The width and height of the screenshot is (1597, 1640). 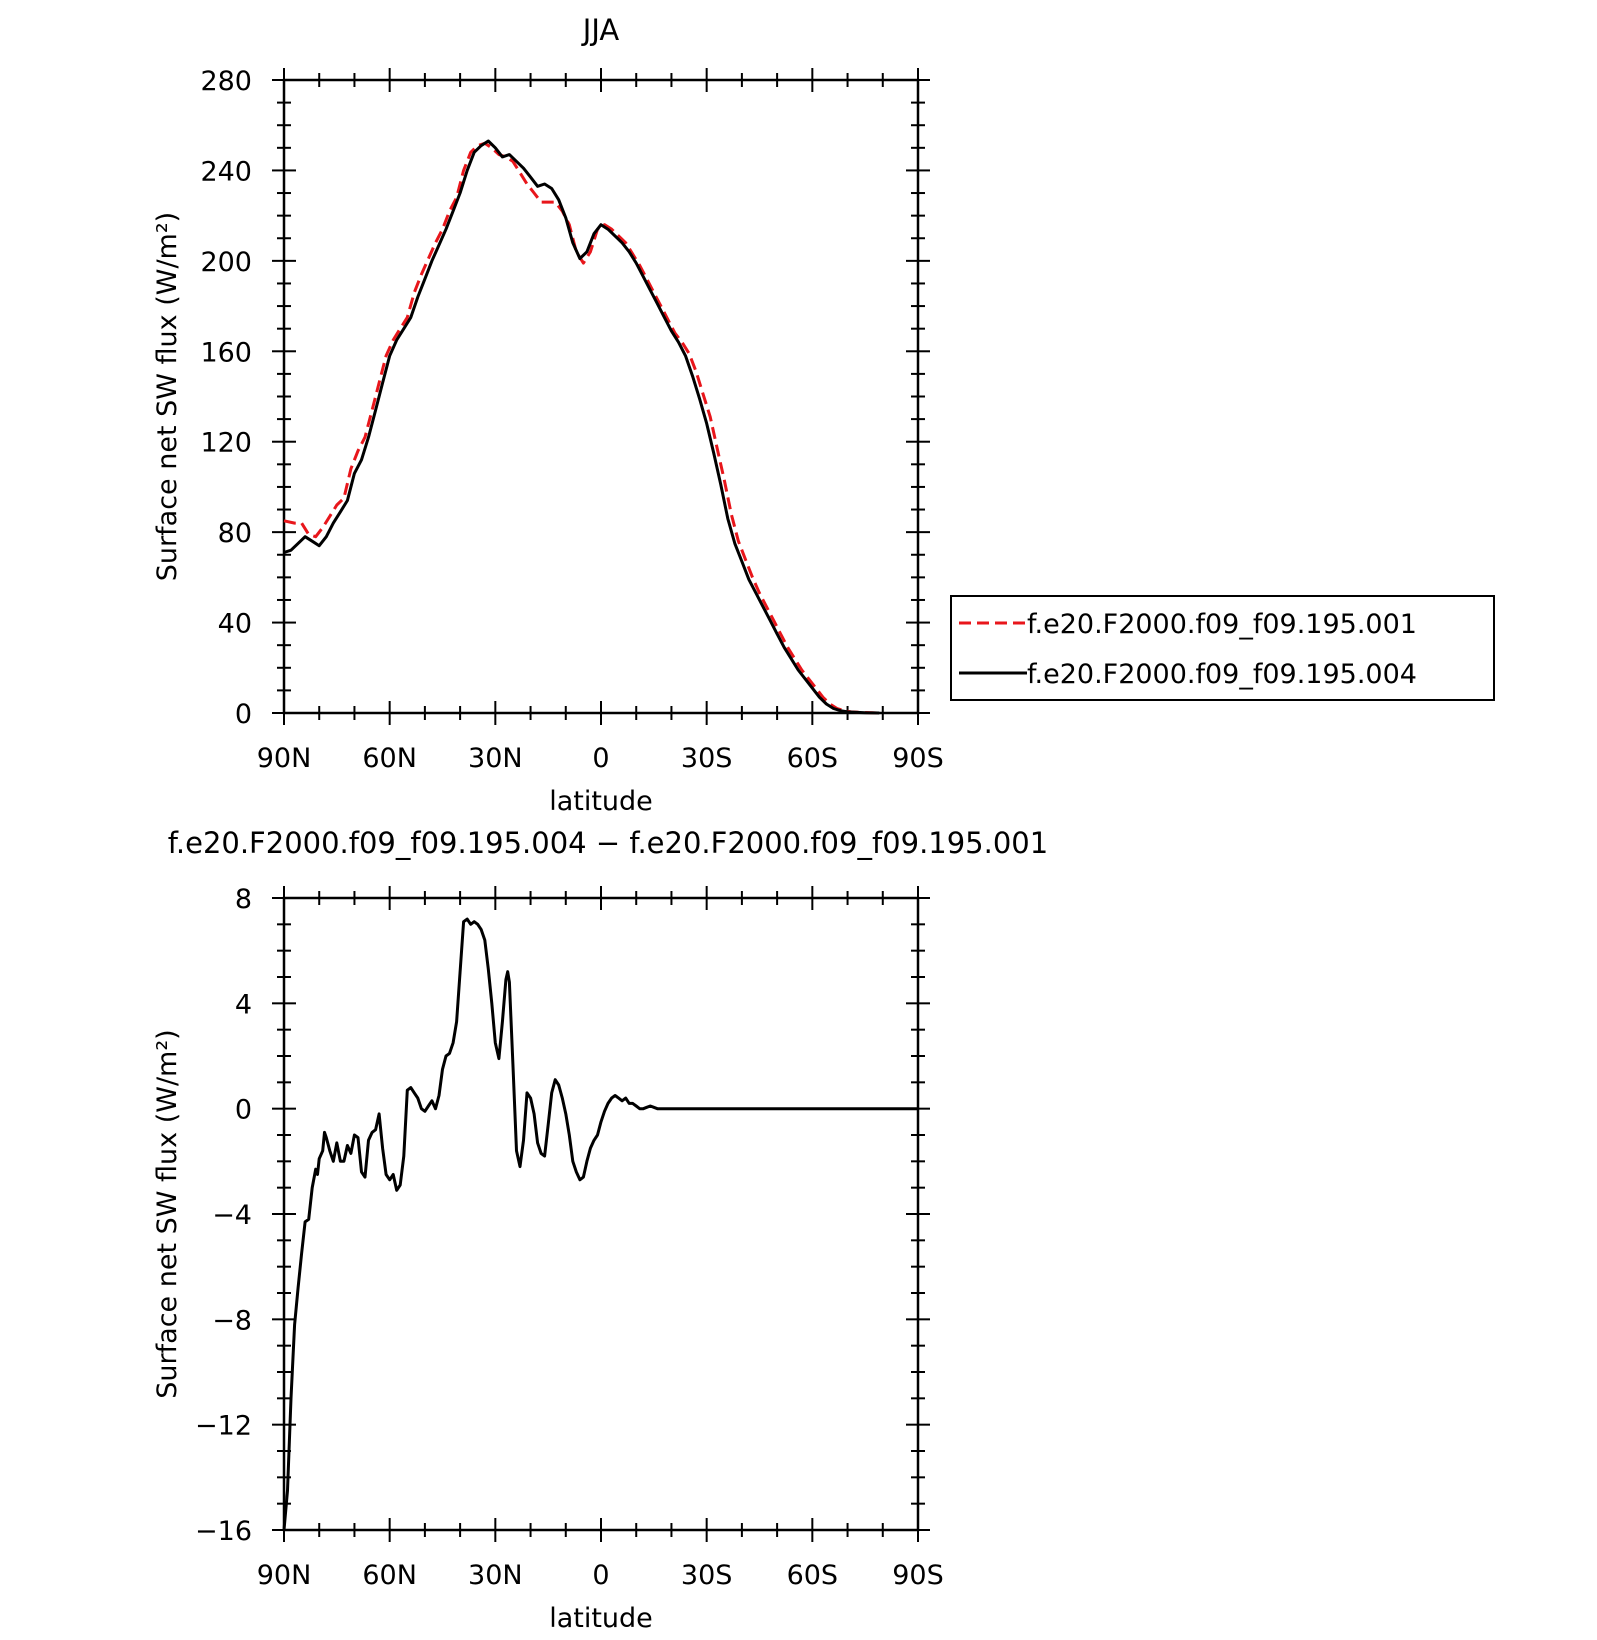 What do you see at coordinates (226, 81) in the screenshot?
I see `y-tick-label: 280` at bounding box center [226, 81].